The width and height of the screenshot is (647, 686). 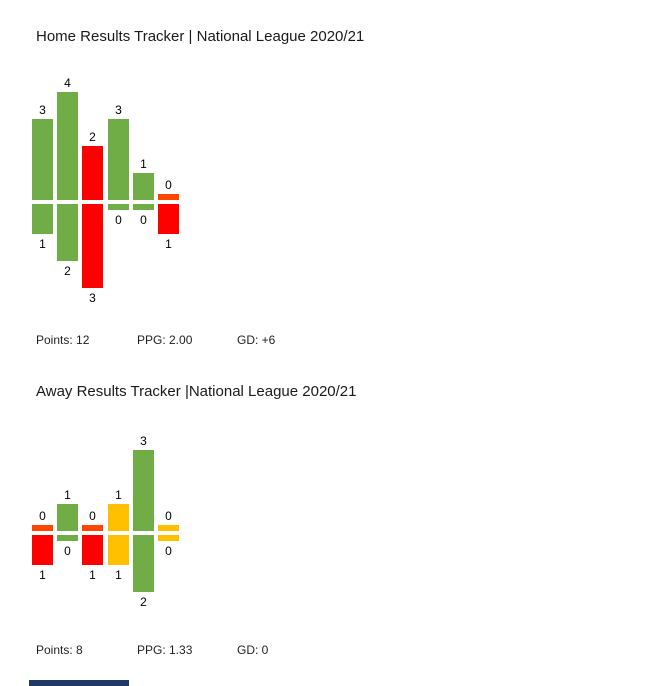 I want to click on away-points-stat: Points: 8, so click(x=59, y=650).